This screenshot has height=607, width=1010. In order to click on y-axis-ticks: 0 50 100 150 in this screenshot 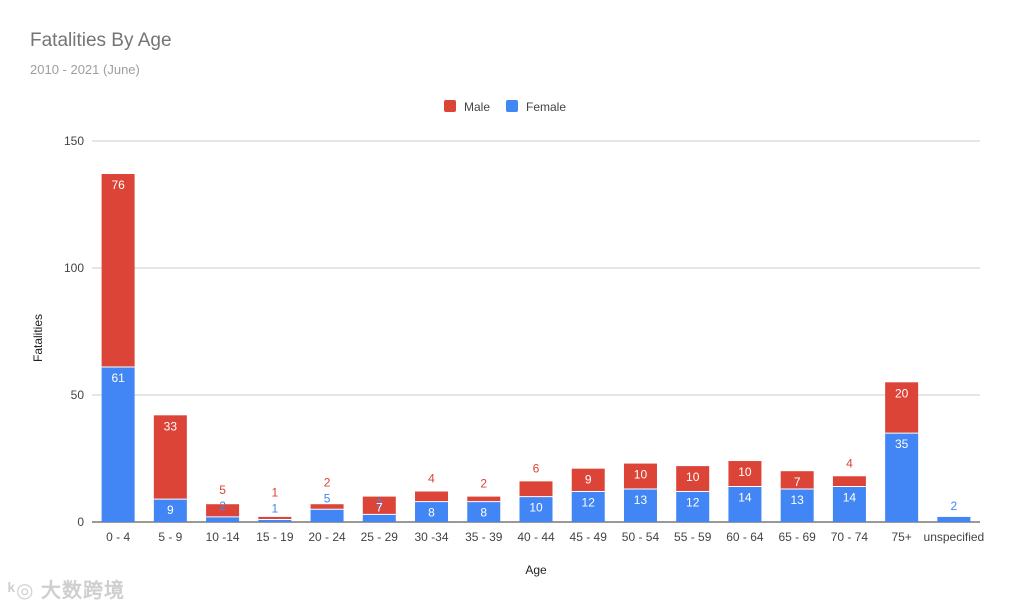, I will do `click(74, 331)`.